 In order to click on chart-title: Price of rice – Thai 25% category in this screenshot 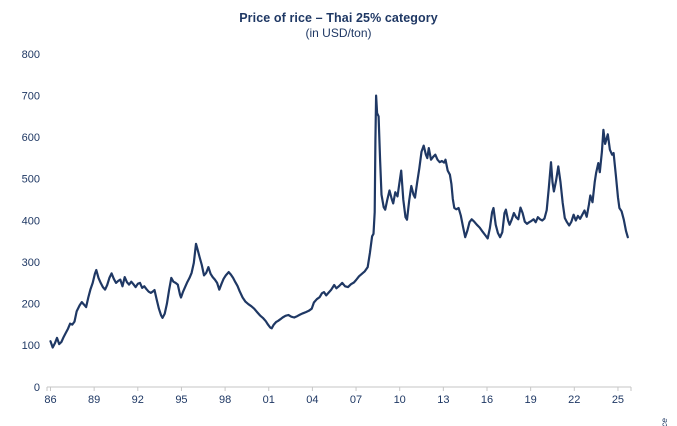, I will do `click(338, 18)`.